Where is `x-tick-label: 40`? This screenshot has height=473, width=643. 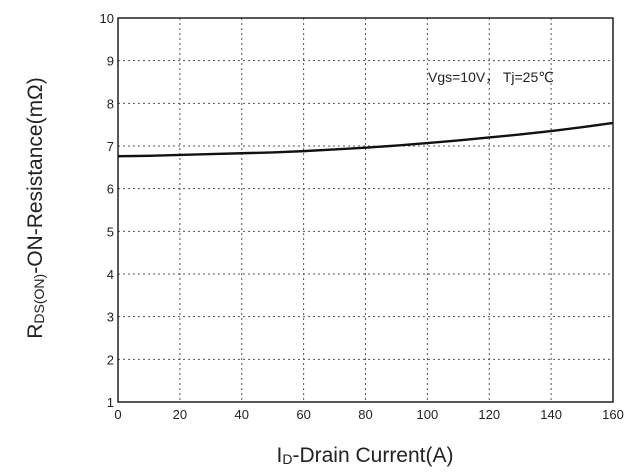
x-tick-label: 40 is located at coordinates (242, 414).